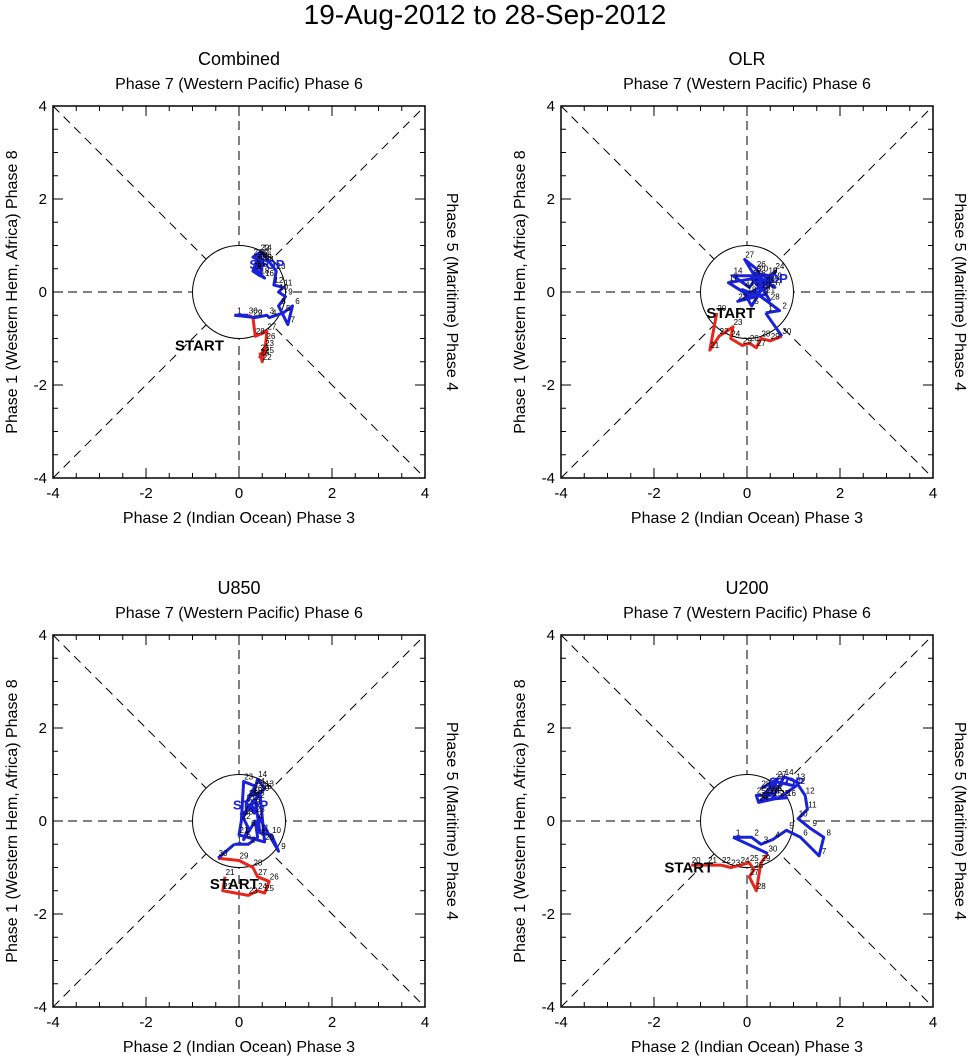 The height and width of the screenshot is (1059, 971). I want to click on day-label: 16, so click(269, 273).